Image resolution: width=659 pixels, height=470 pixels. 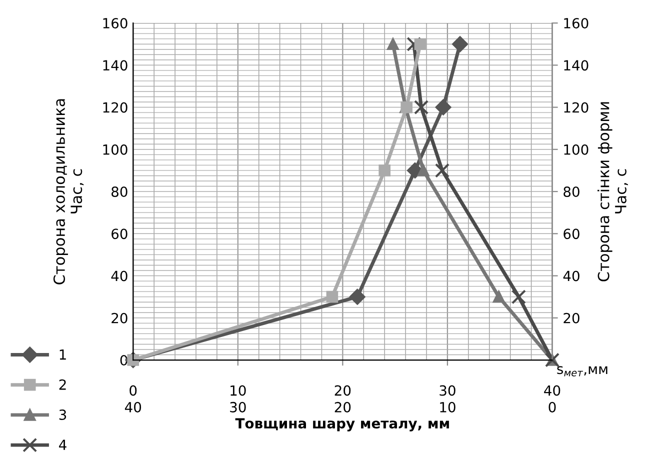 What do you see at coordinates (448, 407) in the screenshot?
I see `x2-tick-label: 10` at bounding box center [448, 407].